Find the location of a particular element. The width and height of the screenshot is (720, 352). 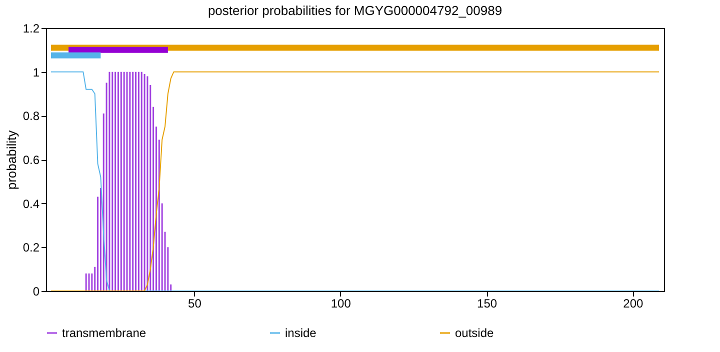

y-tick-label: 1 is located at coordinates (36, 72).